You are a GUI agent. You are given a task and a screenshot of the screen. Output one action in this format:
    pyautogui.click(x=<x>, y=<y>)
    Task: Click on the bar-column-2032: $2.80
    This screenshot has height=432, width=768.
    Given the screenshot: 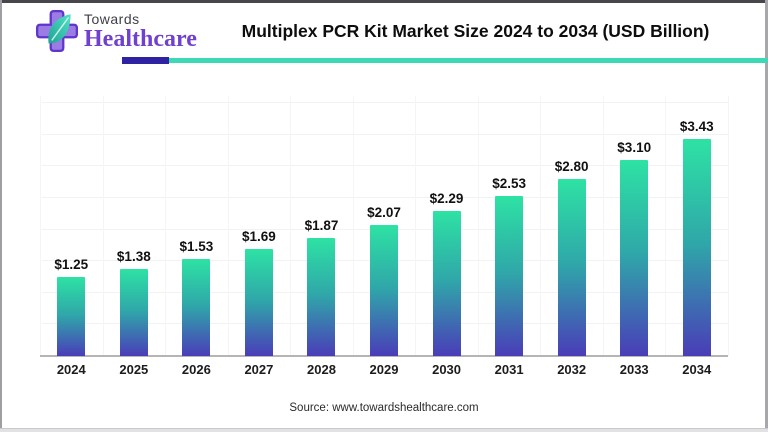 What is the action you would take?
    pyautogui.click(x=571, y=226)
    